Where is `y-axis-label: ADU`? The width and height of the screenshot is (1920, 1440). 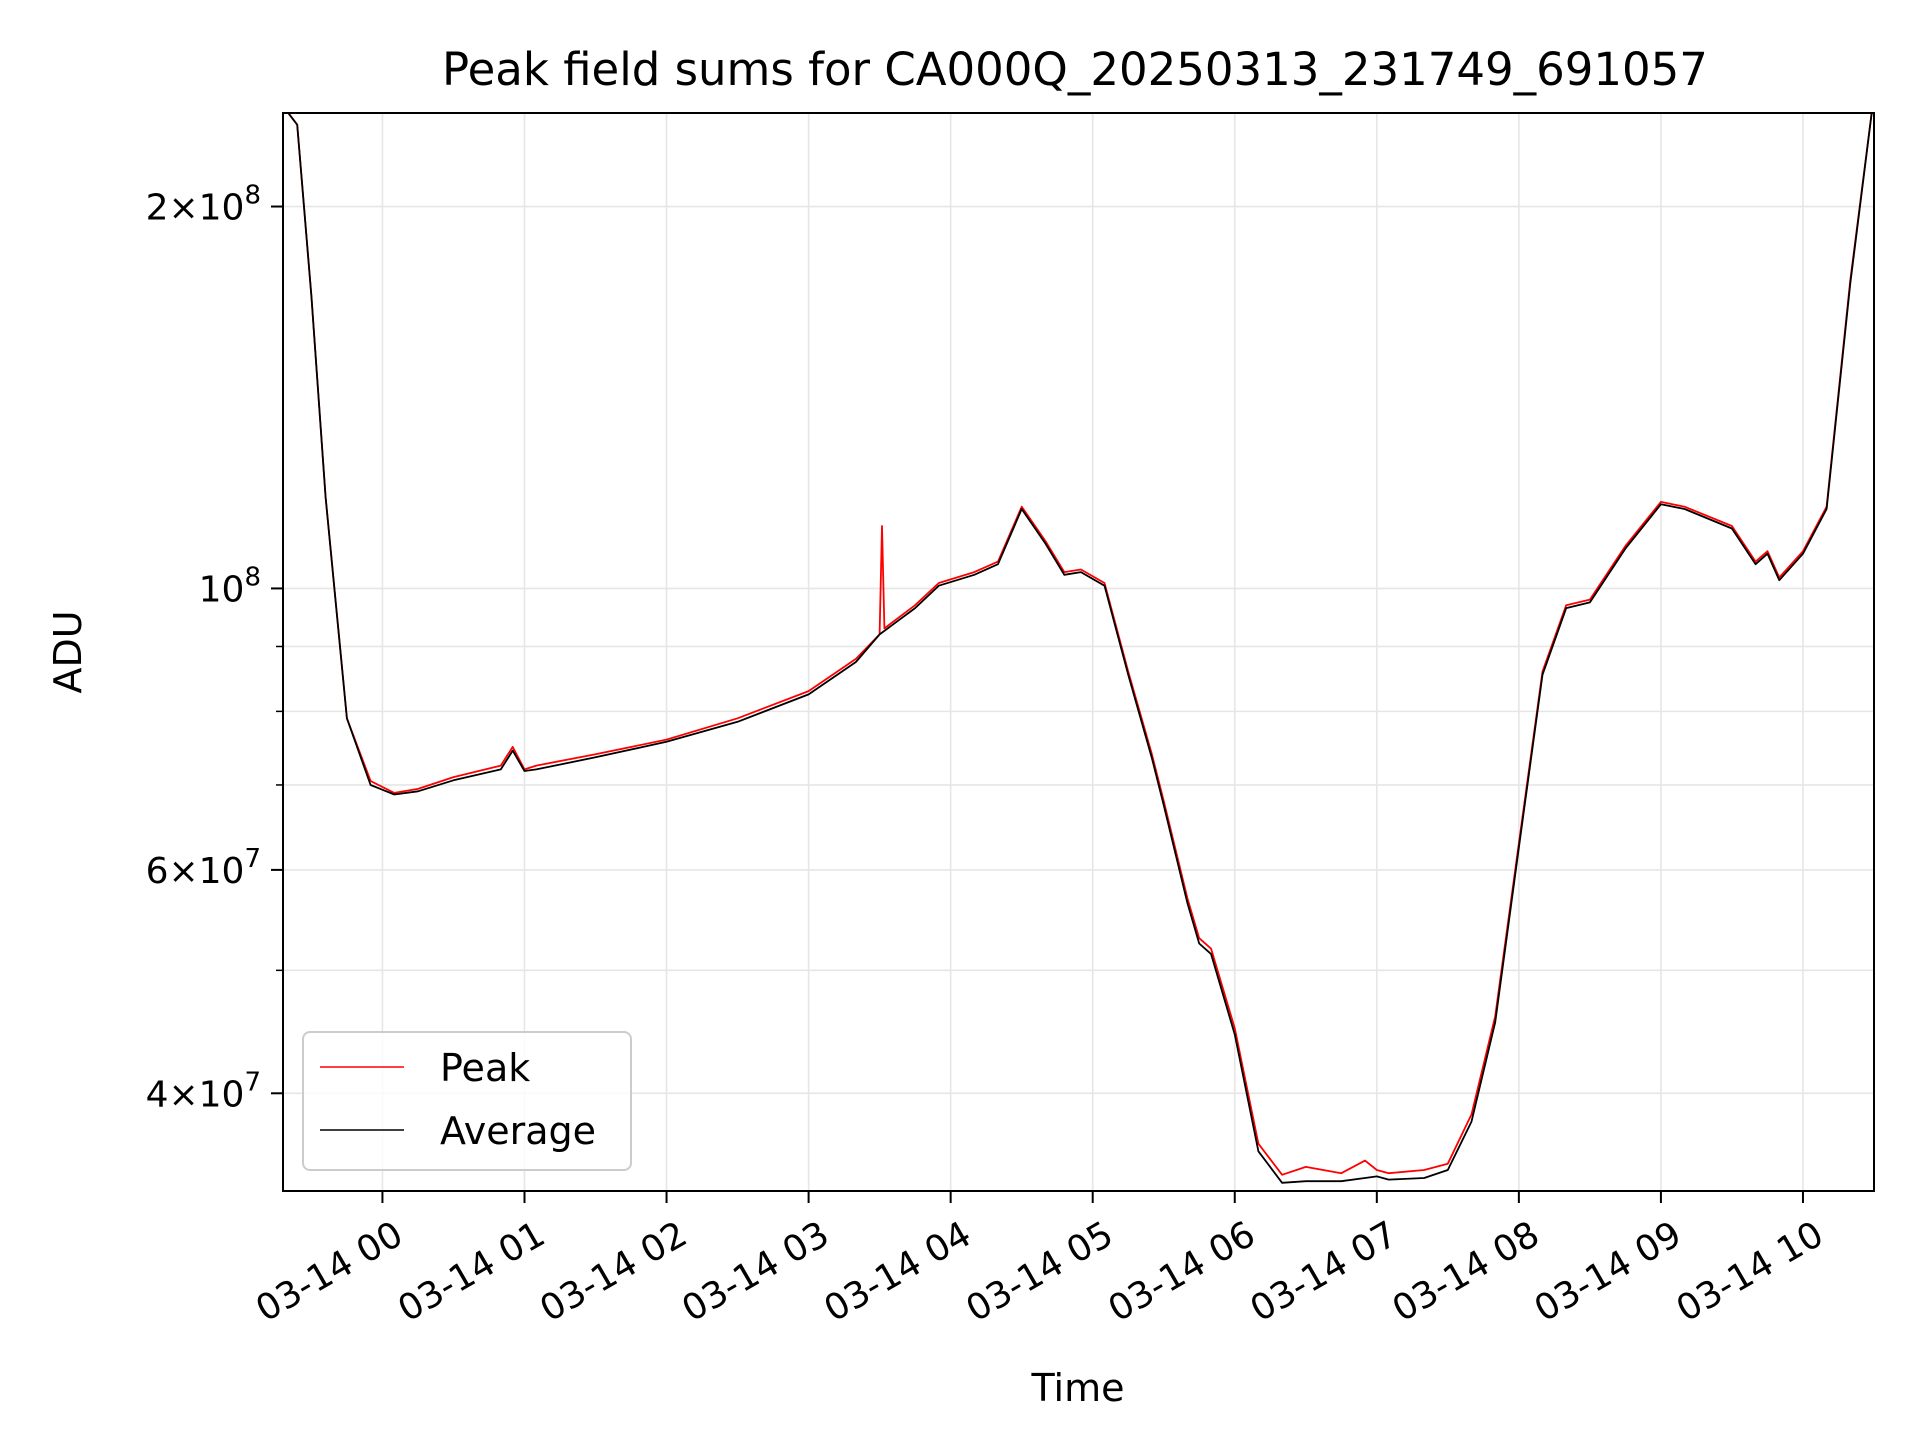 y-axis-label: ADU is located at coordinates (68, 651).